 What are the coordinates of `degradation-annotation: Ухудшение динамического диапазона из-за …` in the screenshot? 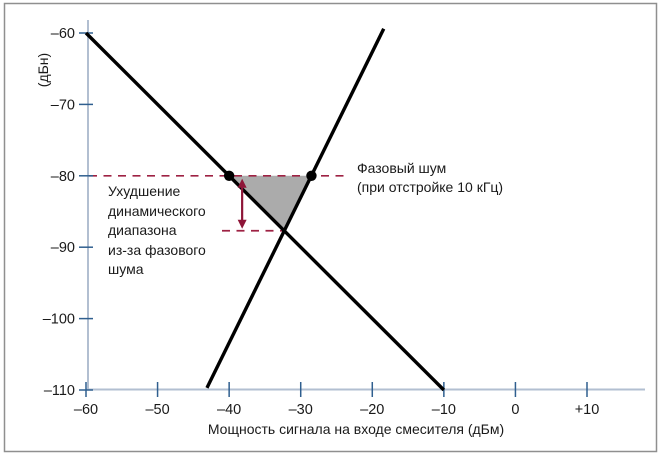 It's located at (157, 231).